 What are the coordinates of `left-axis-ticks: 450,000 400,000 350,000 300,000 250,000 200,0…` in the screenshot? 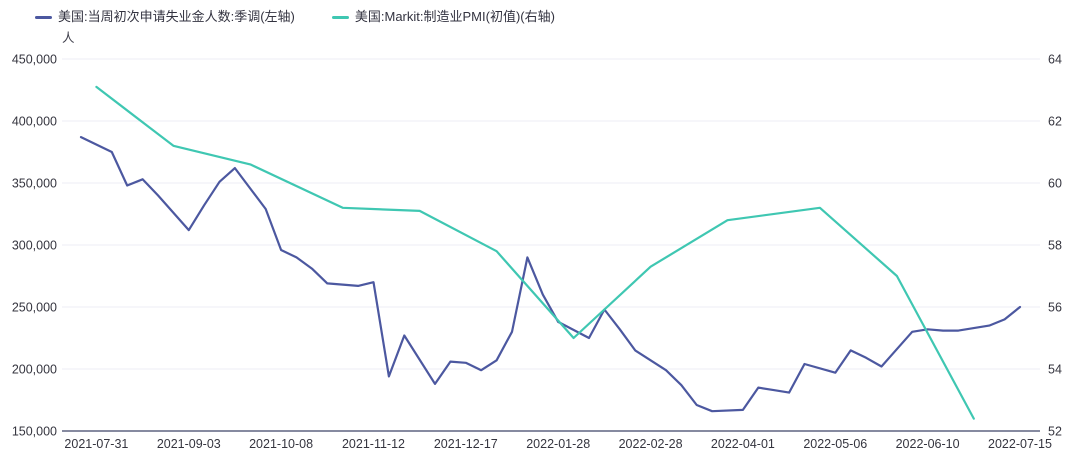 It's located at (34, 246).